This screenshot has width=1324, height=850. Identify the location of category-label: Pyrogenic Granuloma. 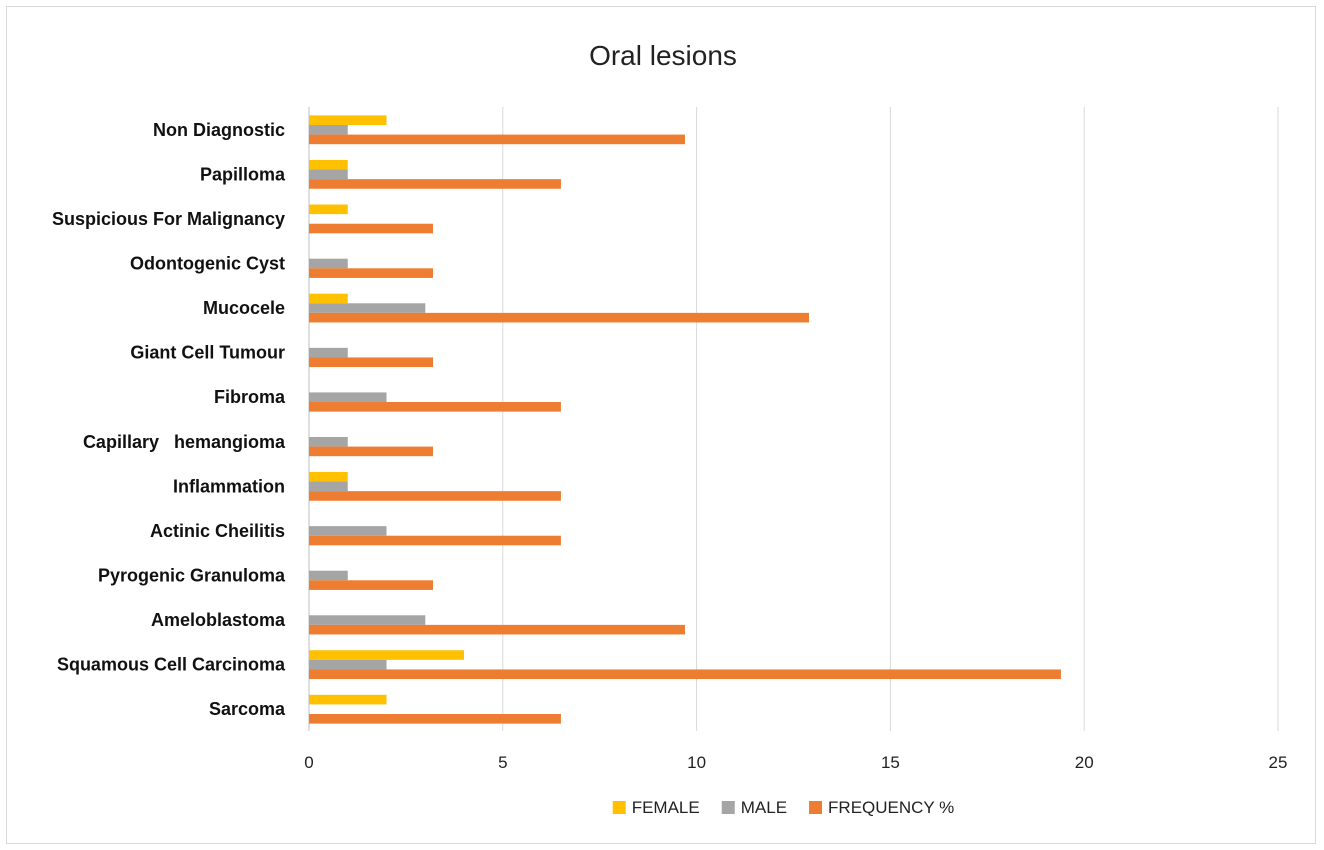
(192, 576).